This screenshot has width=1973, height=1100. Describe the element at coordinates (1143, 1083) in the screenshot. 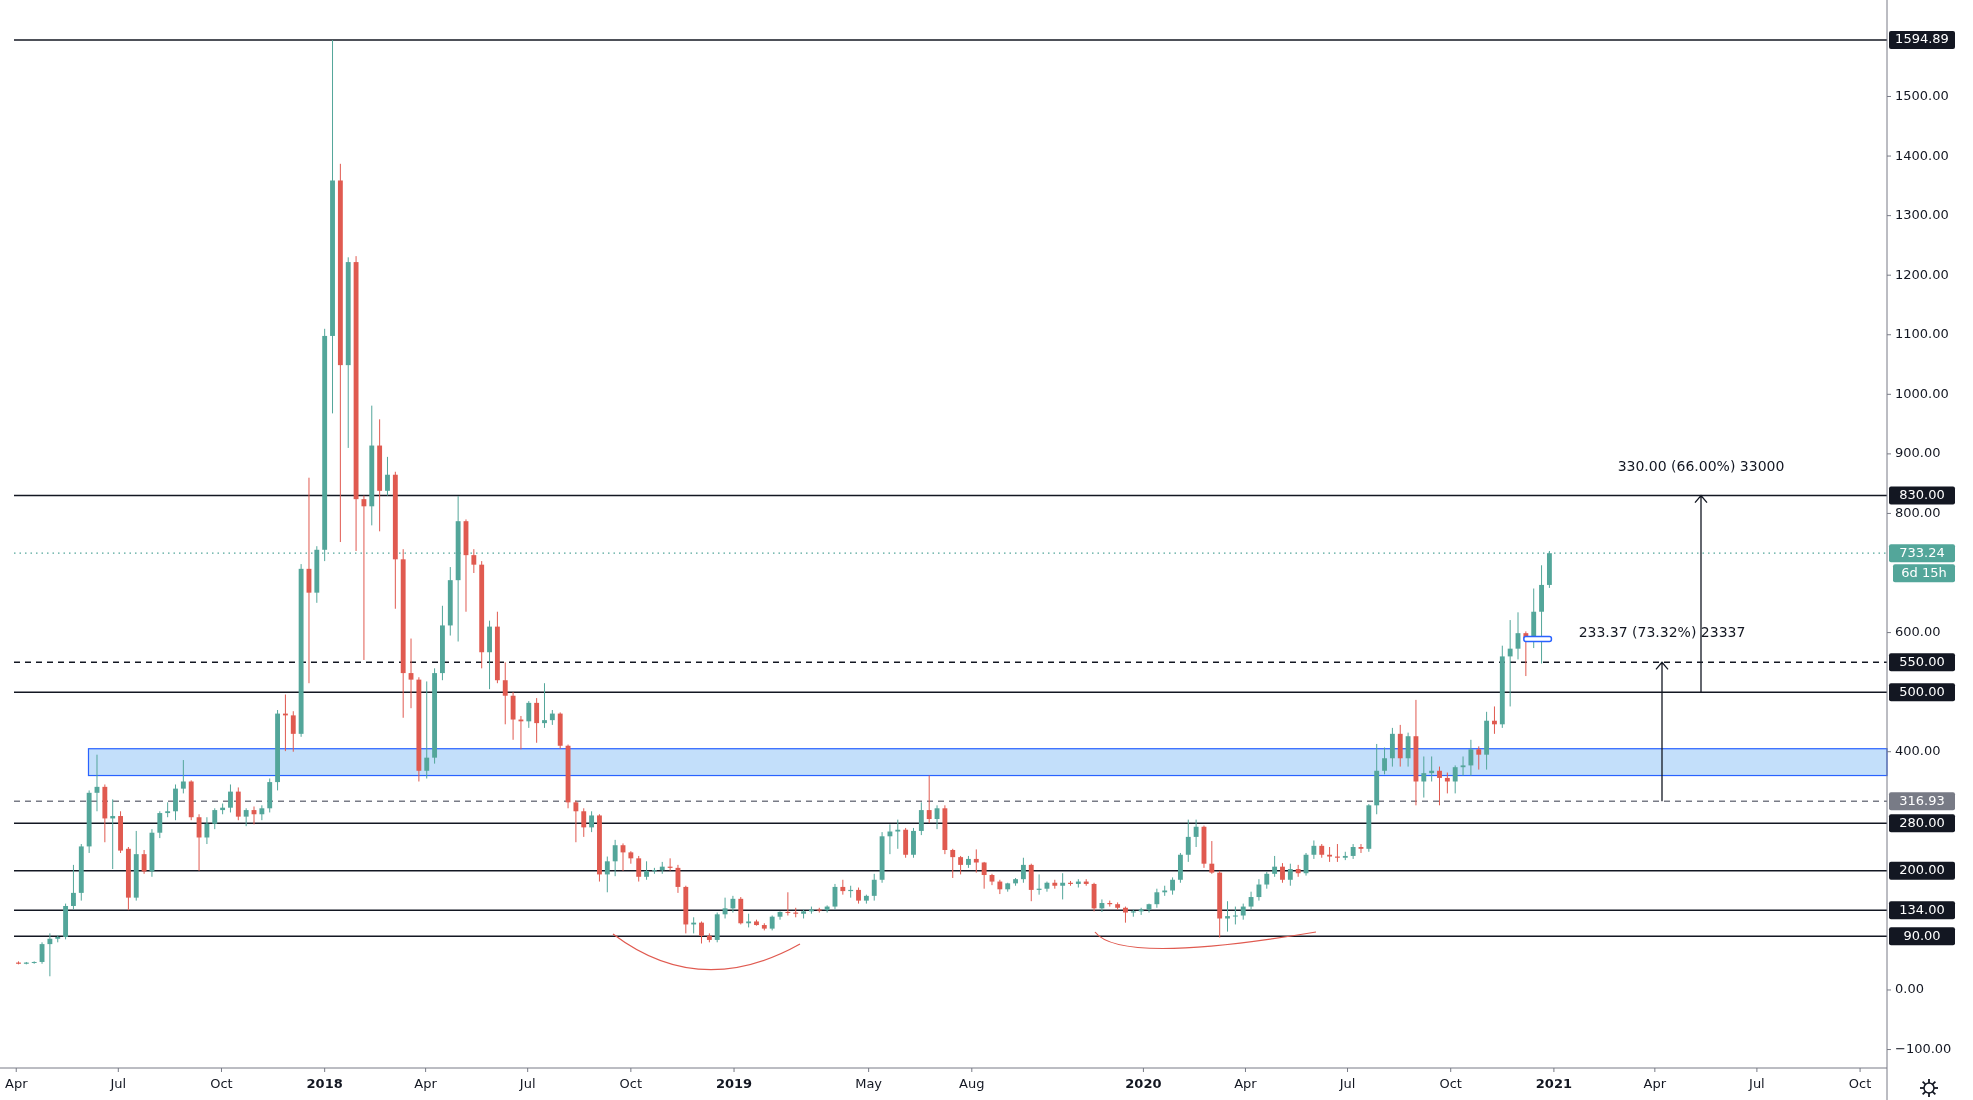

I see `x-tick-label: 2020` at that location.